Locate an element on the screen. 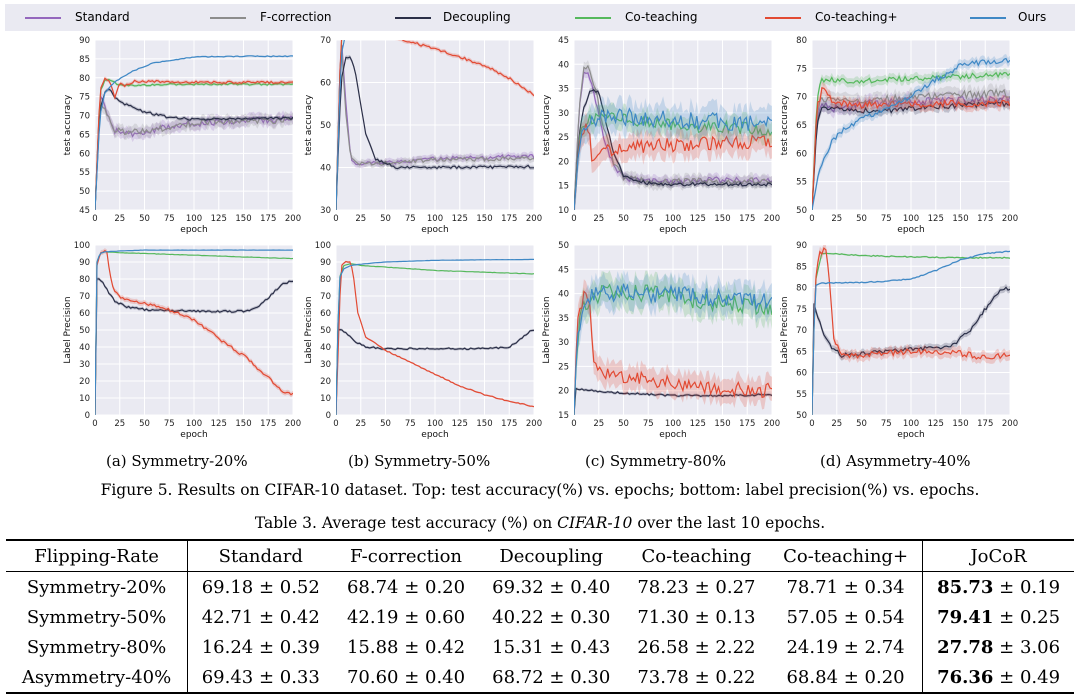 The height and width of the screenshot is (698, 1080). best-std: ± 0.49 is located at coordinates (1027, 677).